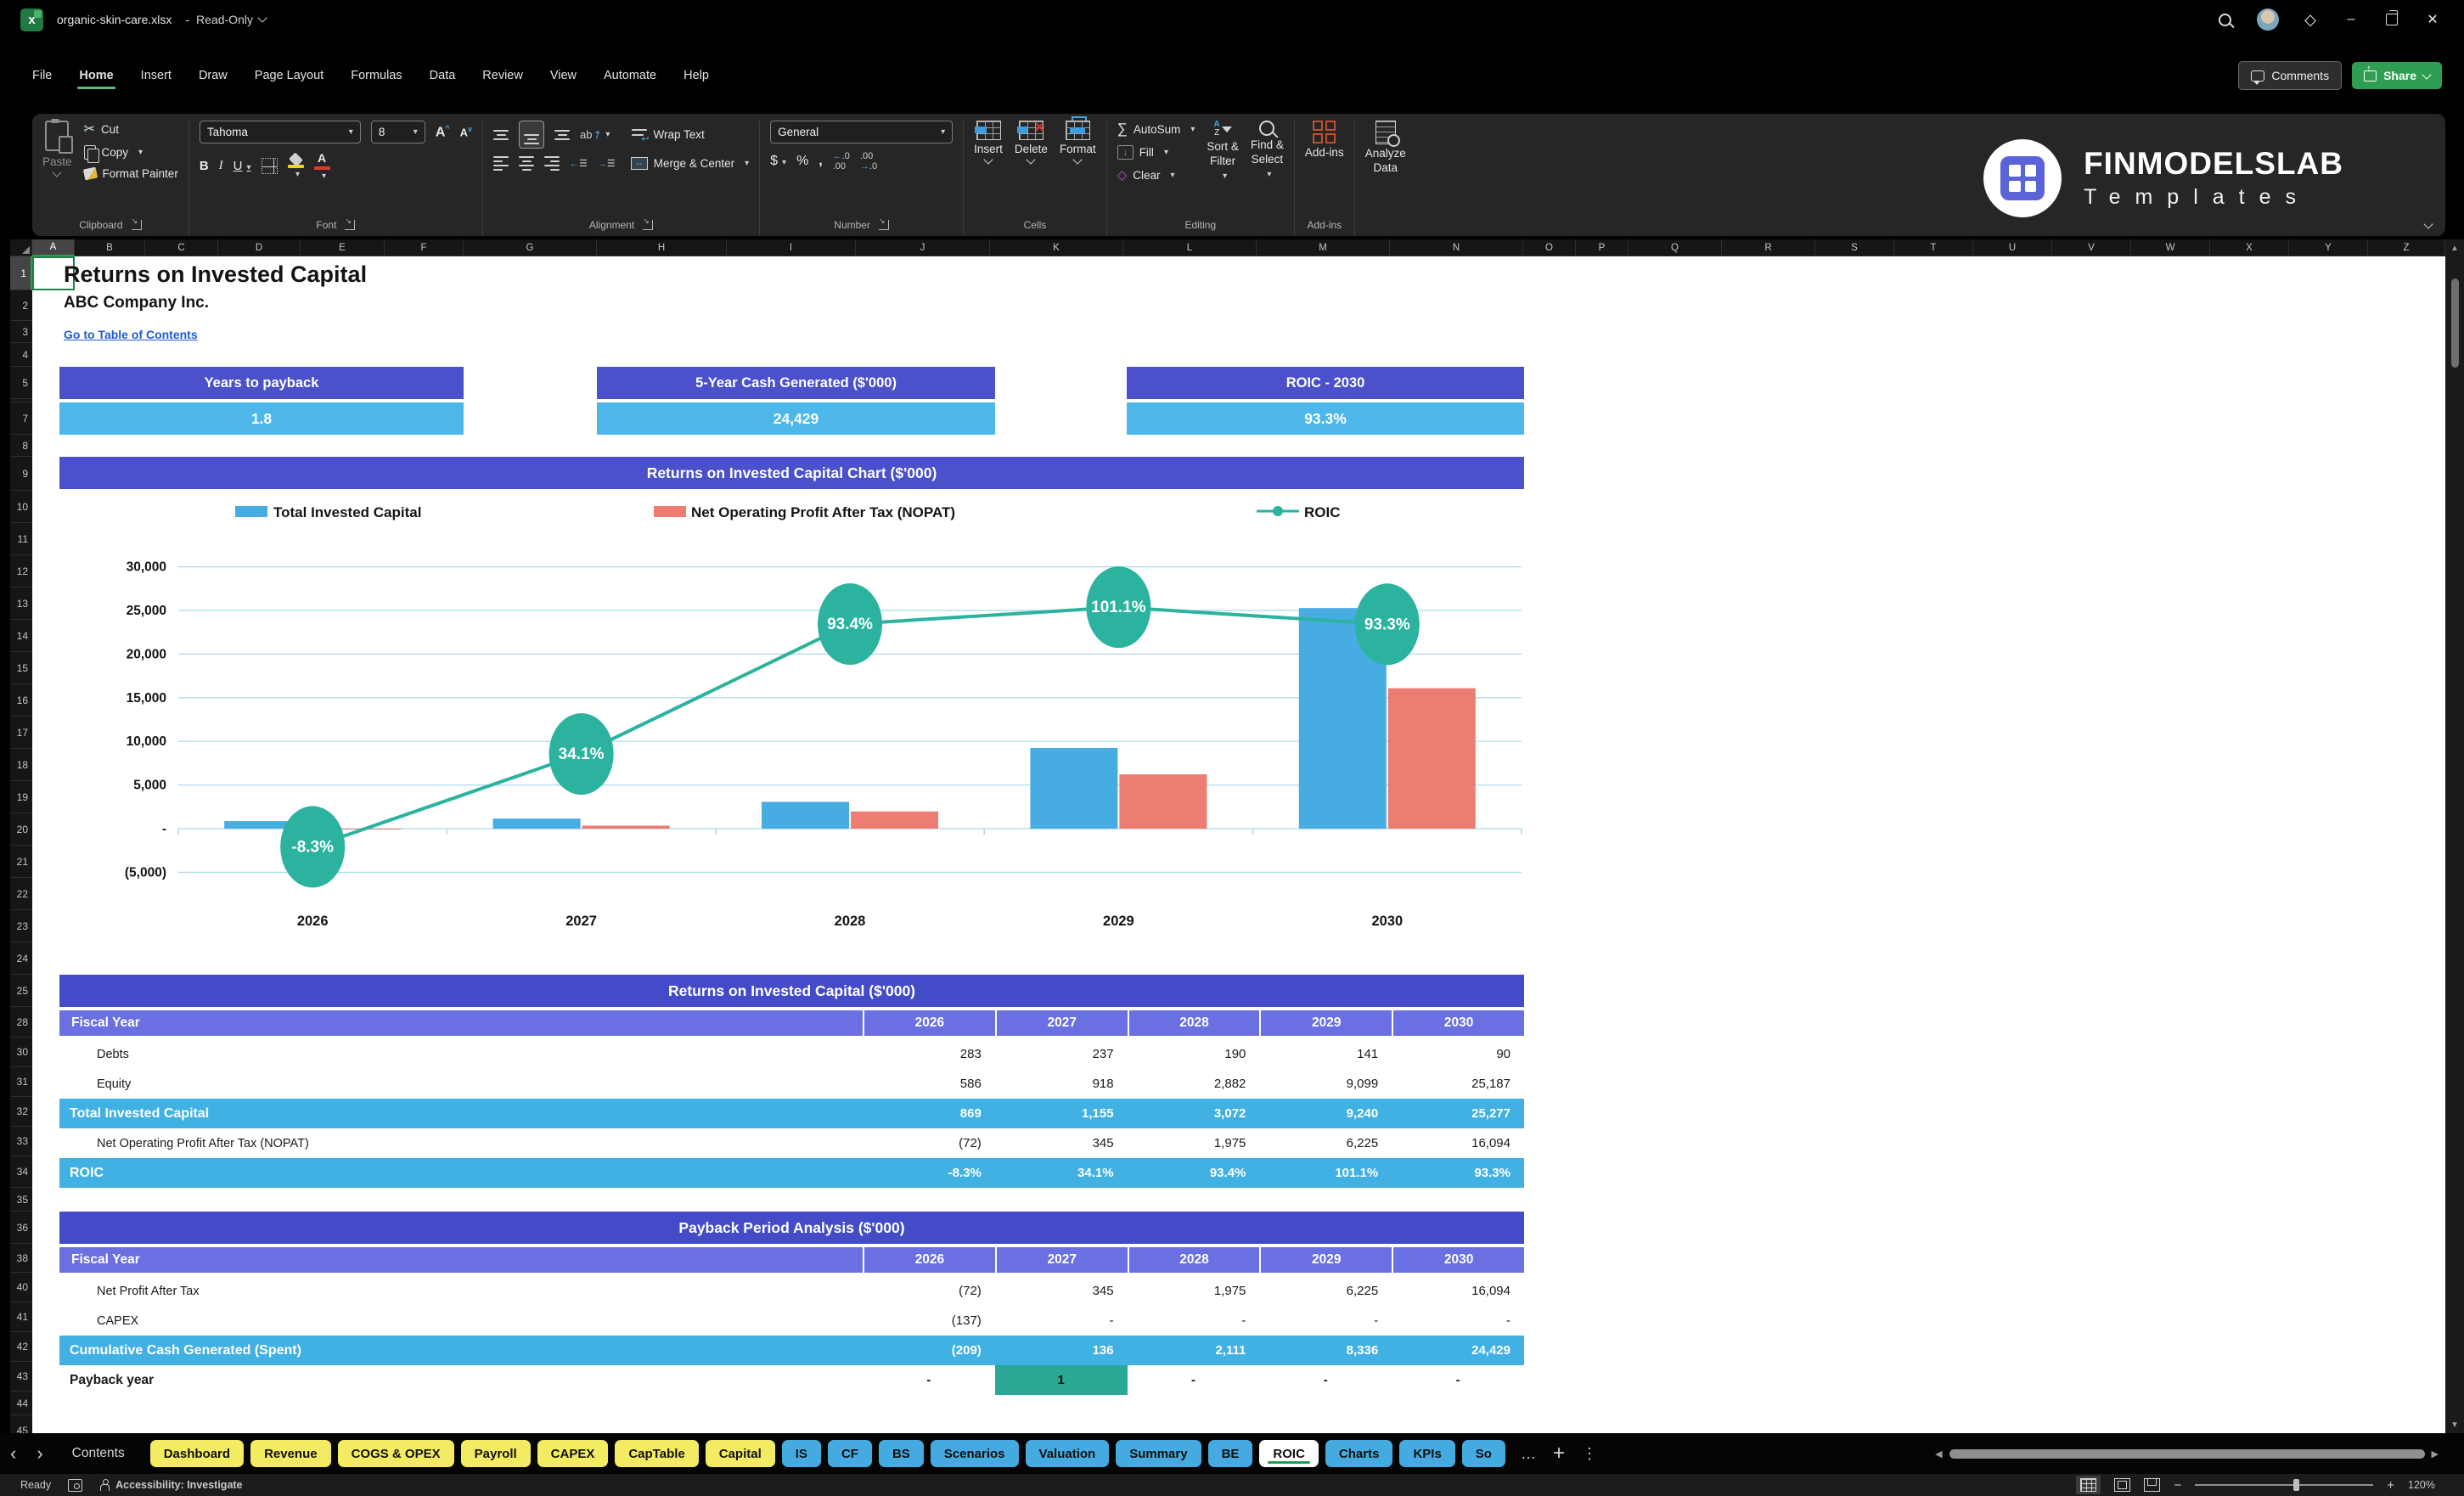 Image resolution: width=2464 pixels, height=1496 pixels. What do you see at coordinates (1492, 1173) in the screenshot?
I see `cell-value: 93.3%` at bounding box center [1492, 1173].